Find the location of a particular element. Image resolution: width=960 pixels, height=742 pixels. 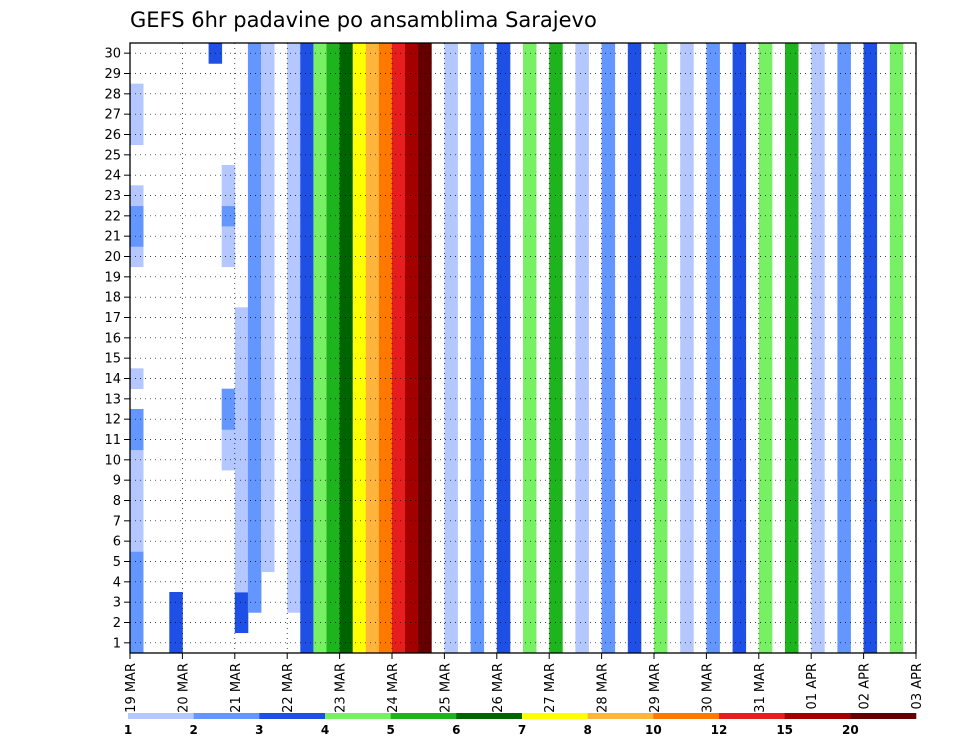

y-tick-label: 23 is located at coordinates (112, 196).